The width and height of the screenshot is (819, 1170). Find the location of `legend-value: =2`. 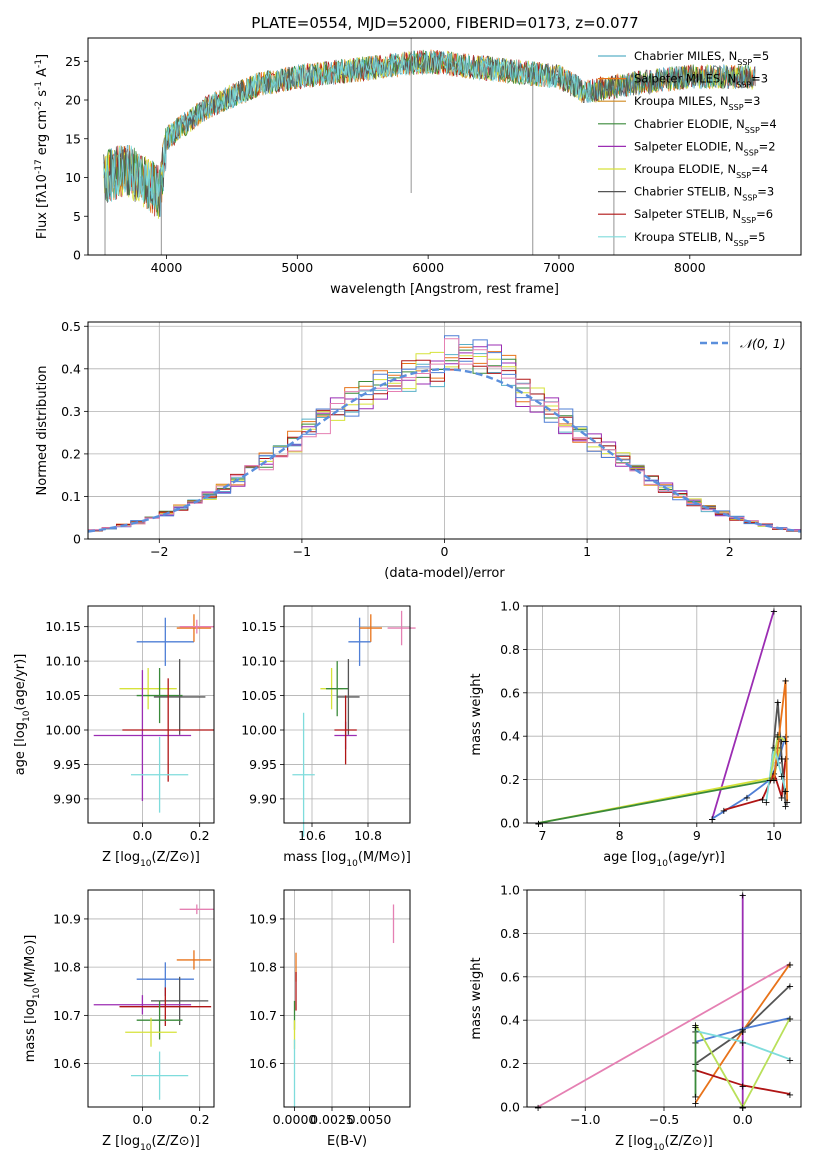

legend-value: =2 is located at coordinates (767, 146).